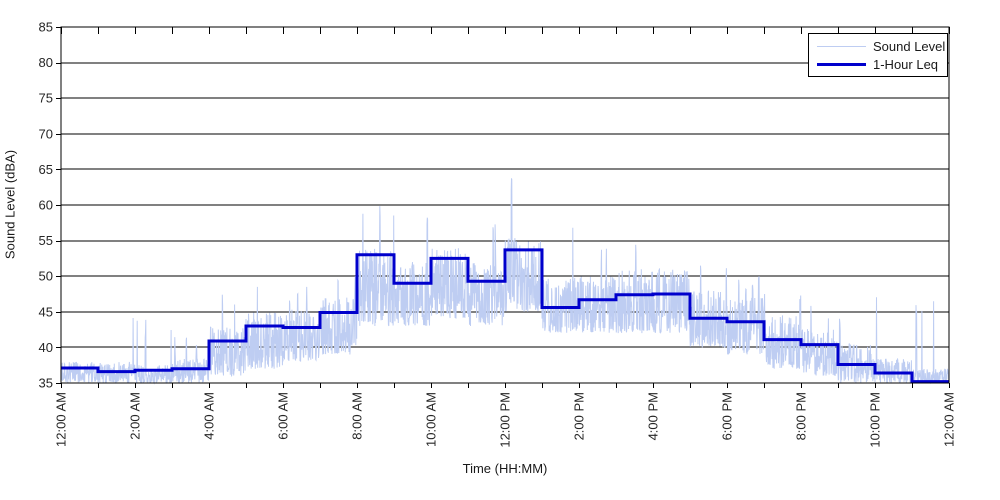 Image resolution: width=1000 pixels, height=500 pixels. I want to click on y-axis-title: Sound Level (dBA), so click(10, 204).